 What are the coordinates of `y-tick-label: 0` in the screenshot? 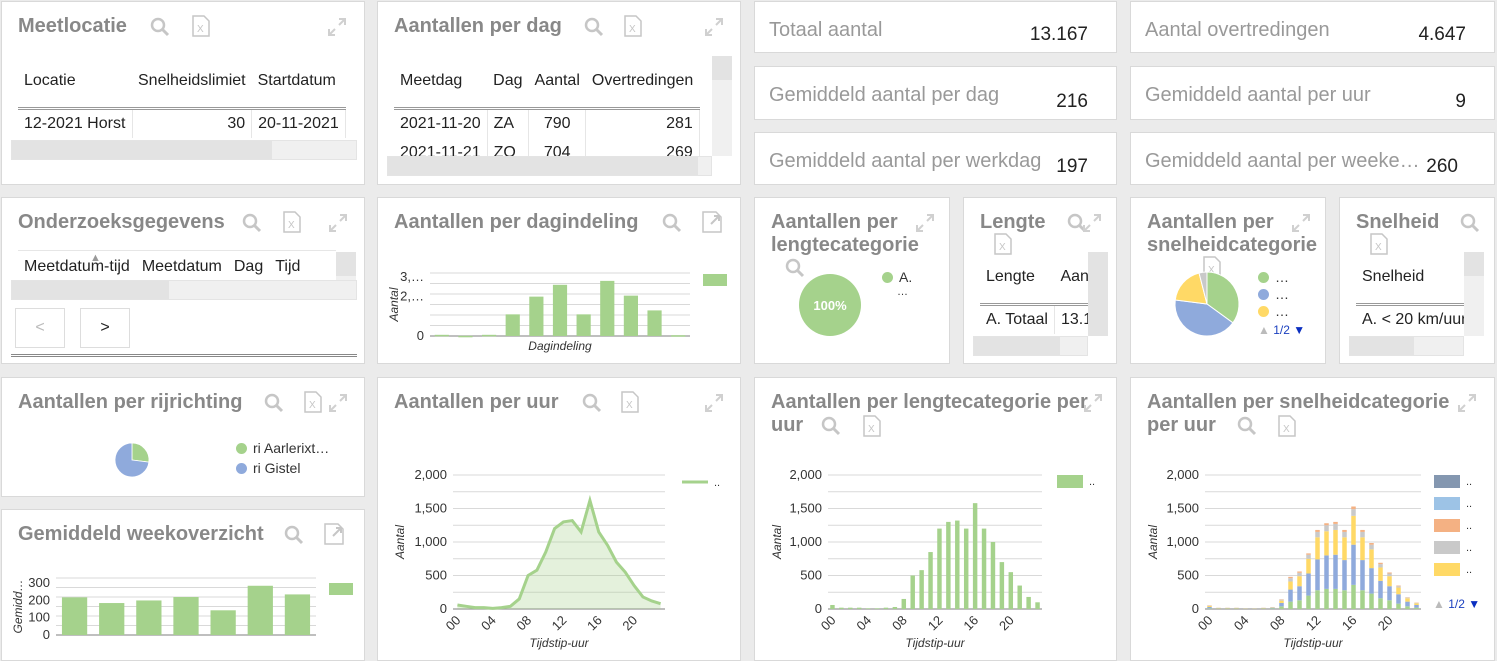 It's located at (420, 335).